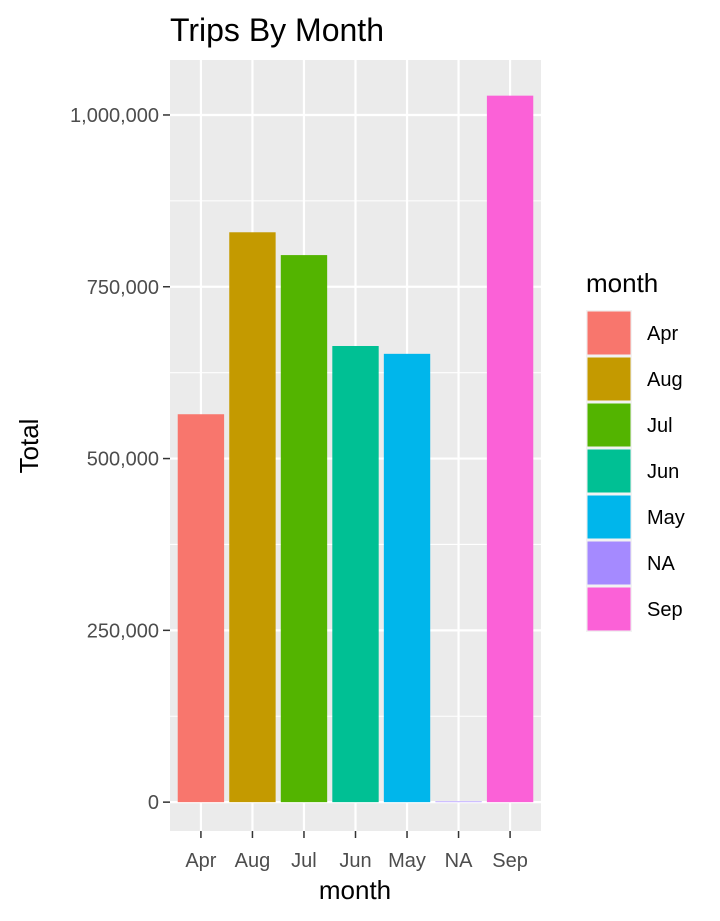  Describe the element at coordinates (609, 471) in the screenshot. I see `legend-swatch-jun` at that location.